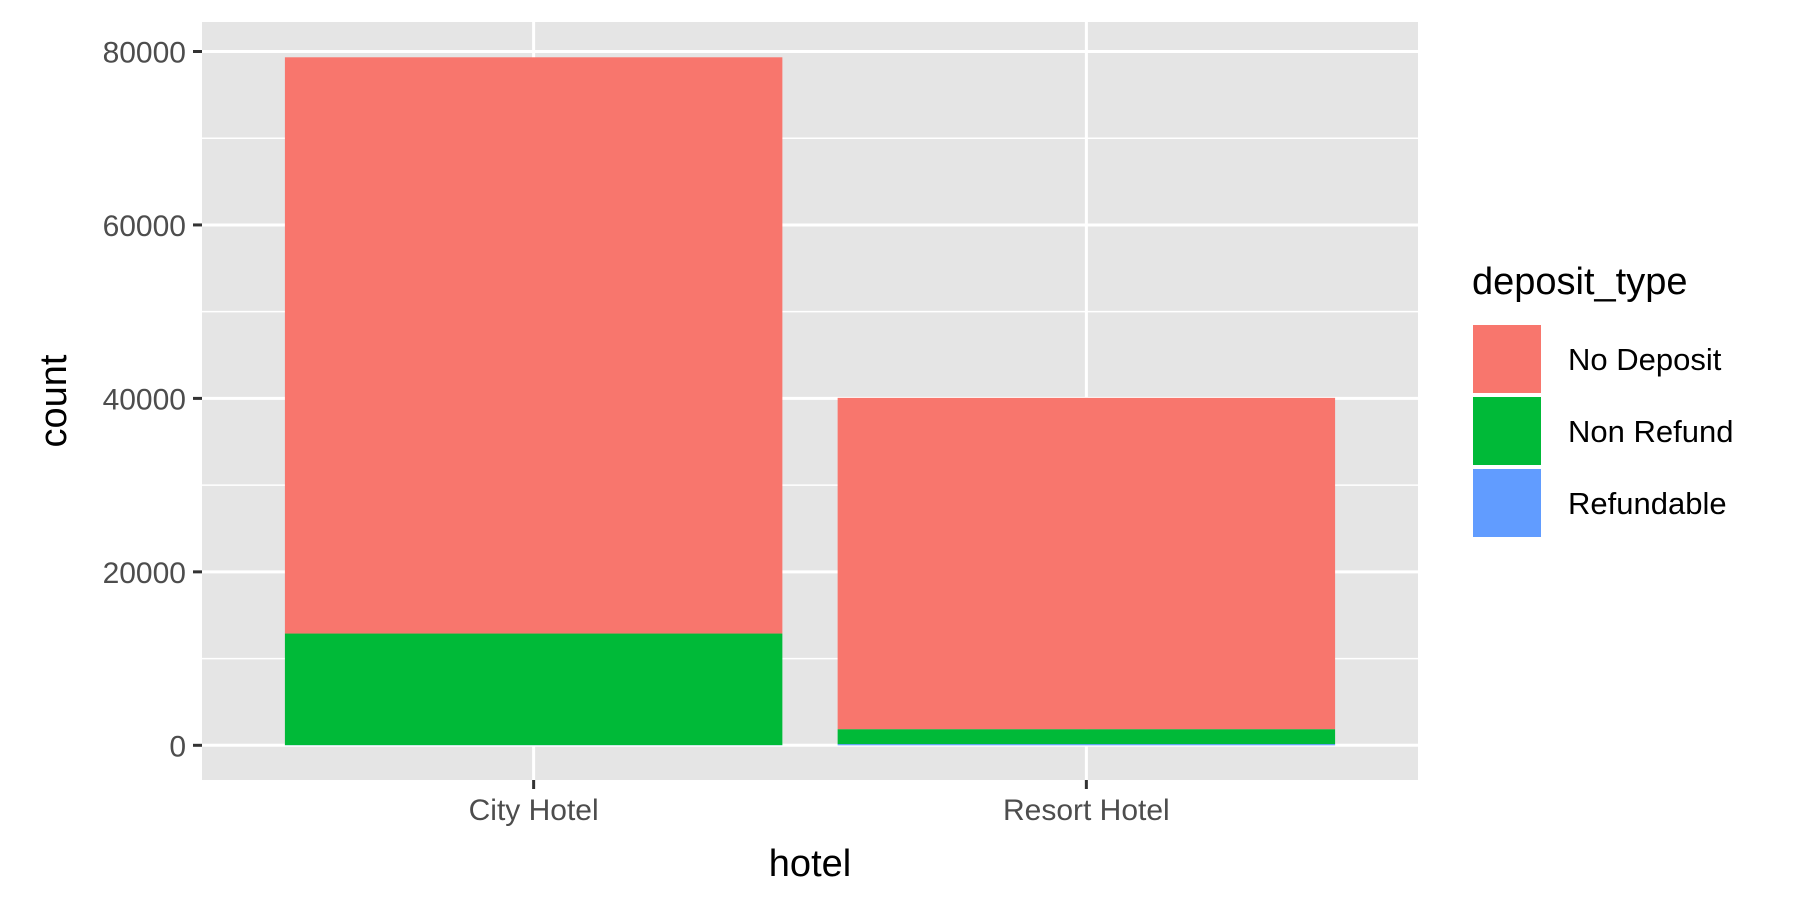 The image size is (1800, 900). I want to click on legend-key-no-deposit, so click(1507, 359).